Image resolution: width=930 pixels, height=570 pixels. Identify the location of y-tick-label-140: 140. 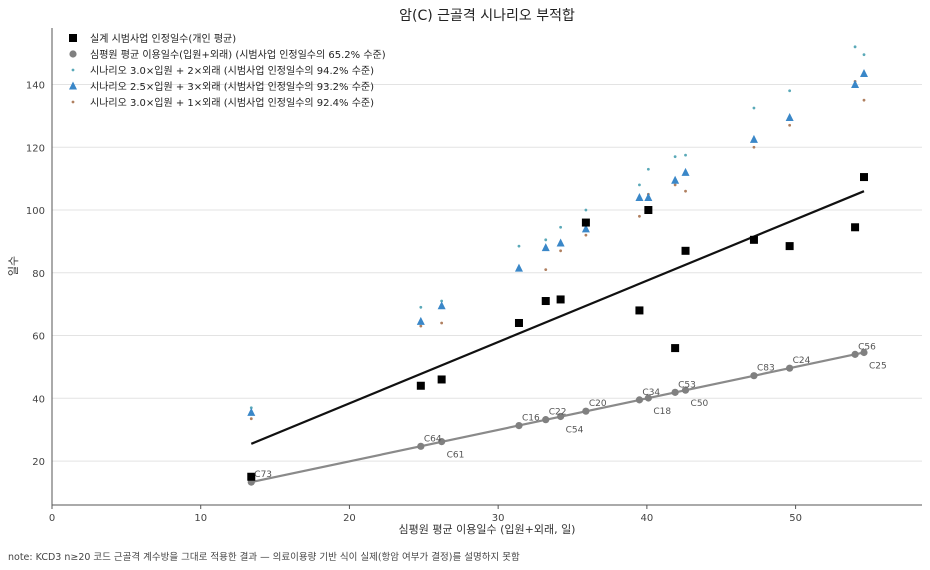
(35, 85).